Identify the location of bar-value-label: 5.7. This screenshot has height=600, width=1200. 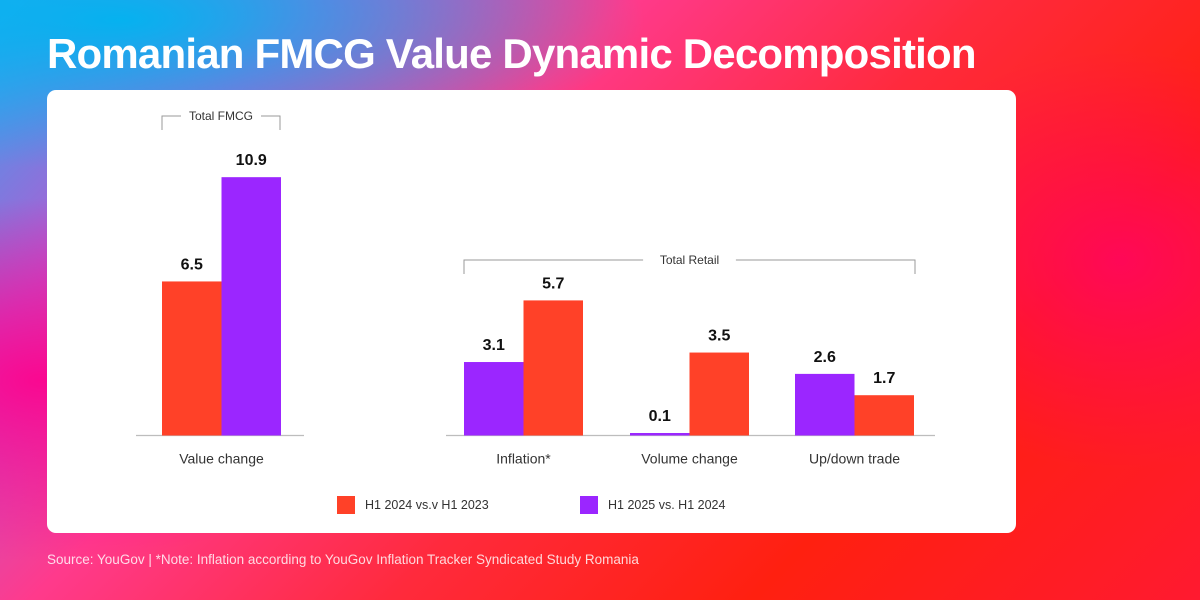
(553, 283).